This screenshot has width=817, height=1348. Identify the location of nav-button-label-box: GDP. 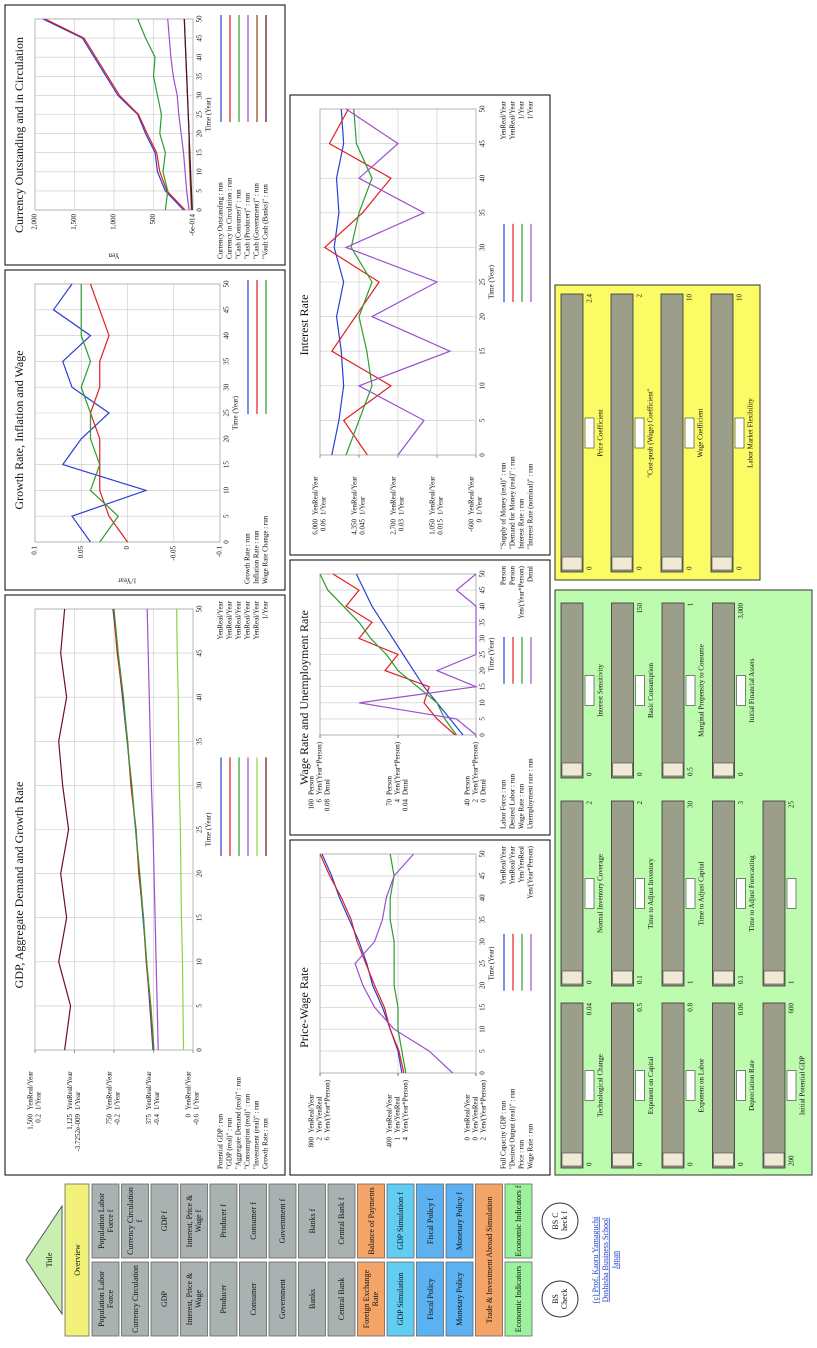
(164, 1299).